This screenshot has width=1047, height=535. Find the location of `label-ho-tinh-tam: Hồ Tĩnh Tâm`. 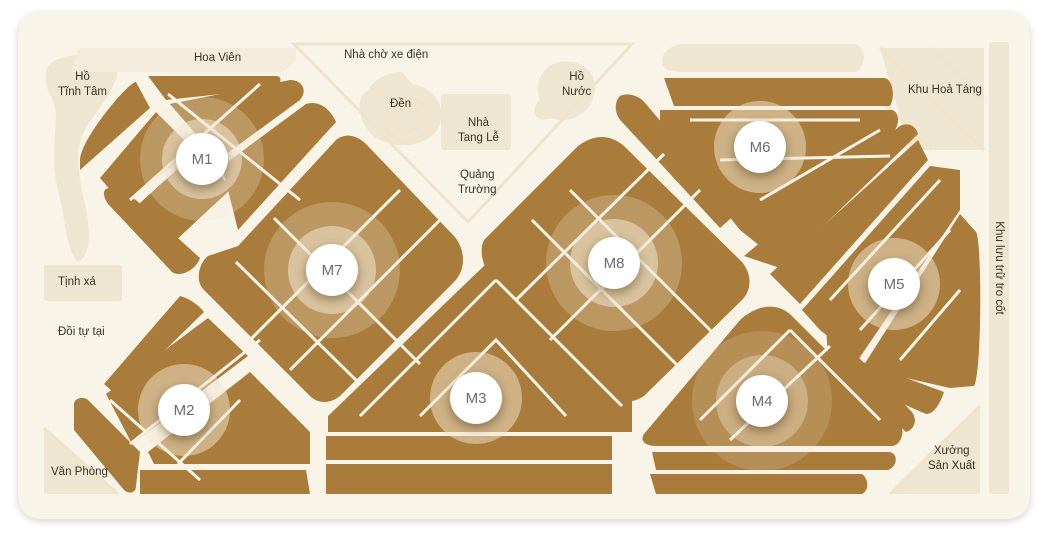

label-ho-tinh-tam: Hồ Tĩnh Tâm is located at coordinates (82, 85).